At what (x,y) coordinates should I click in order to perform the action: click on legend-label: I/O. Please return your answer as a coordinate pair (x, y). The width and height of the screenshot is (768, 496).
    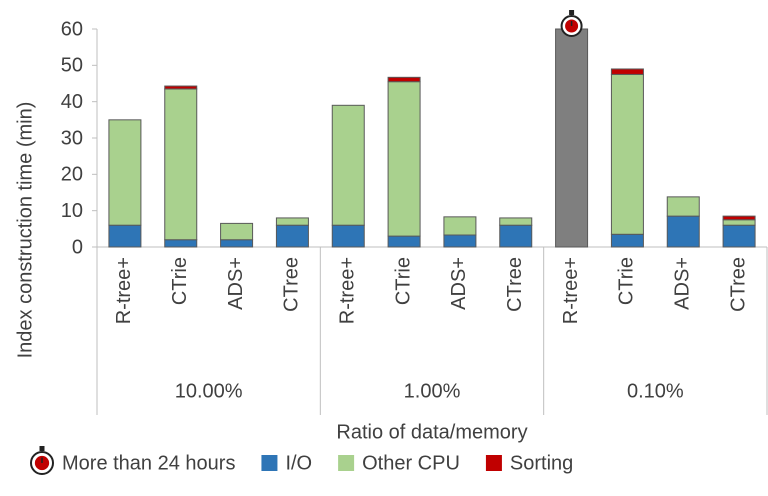
    Looking at the image, I should click on (298, 463).